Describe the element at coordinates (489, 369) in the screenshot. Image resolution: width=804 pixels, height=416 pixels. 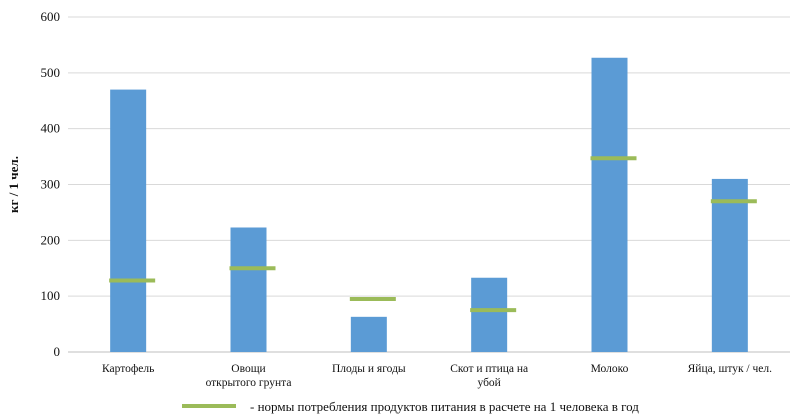
I see `x-tick-label: Скот и птица на` at that location.